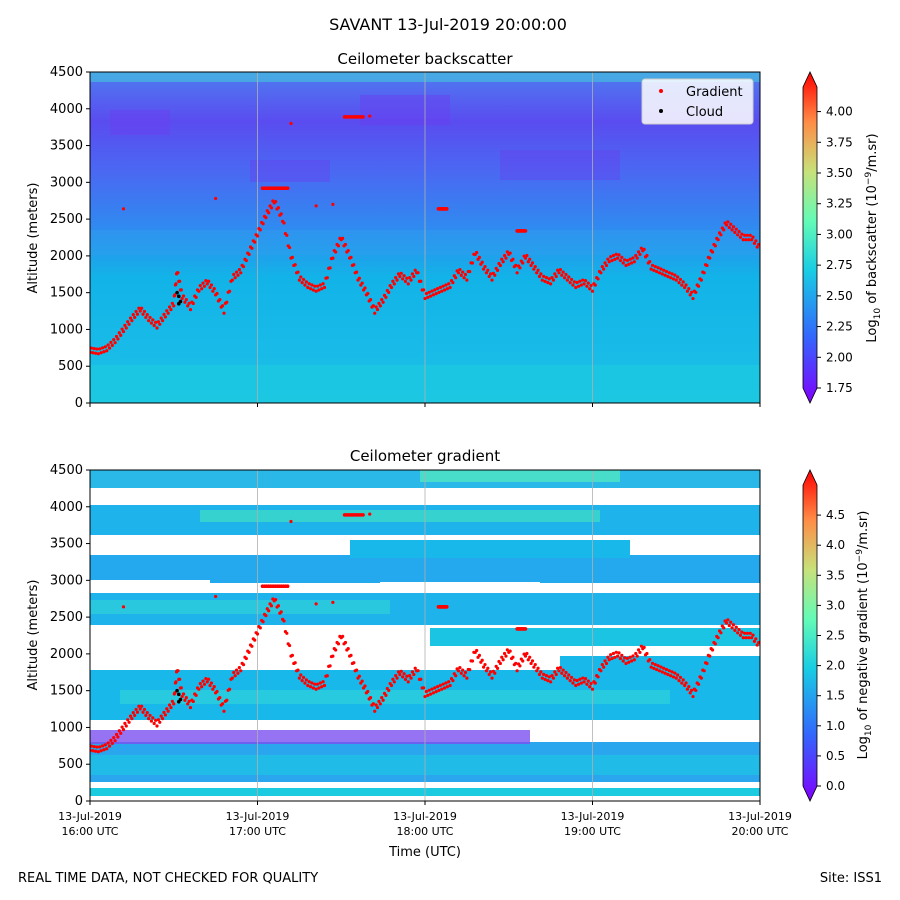 This screenshot has width=900, height=900. Describe the element at coordinates (70, 238) in the screenshot. I see `backscatter-yticks: 0 500 1000 1500 2000 2500 3000 3500 4000 4500` at that location.